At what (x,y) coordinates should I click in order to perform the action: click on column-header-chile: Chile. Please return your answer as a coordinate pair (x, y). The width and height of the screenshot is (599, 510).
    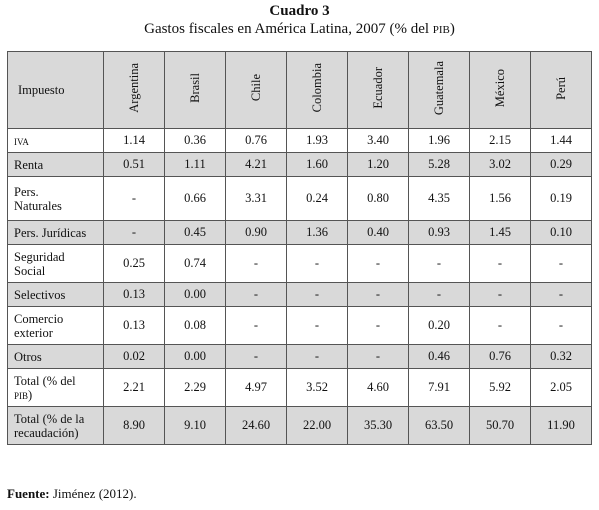
    Looking at the image, I should click on (256, 90).